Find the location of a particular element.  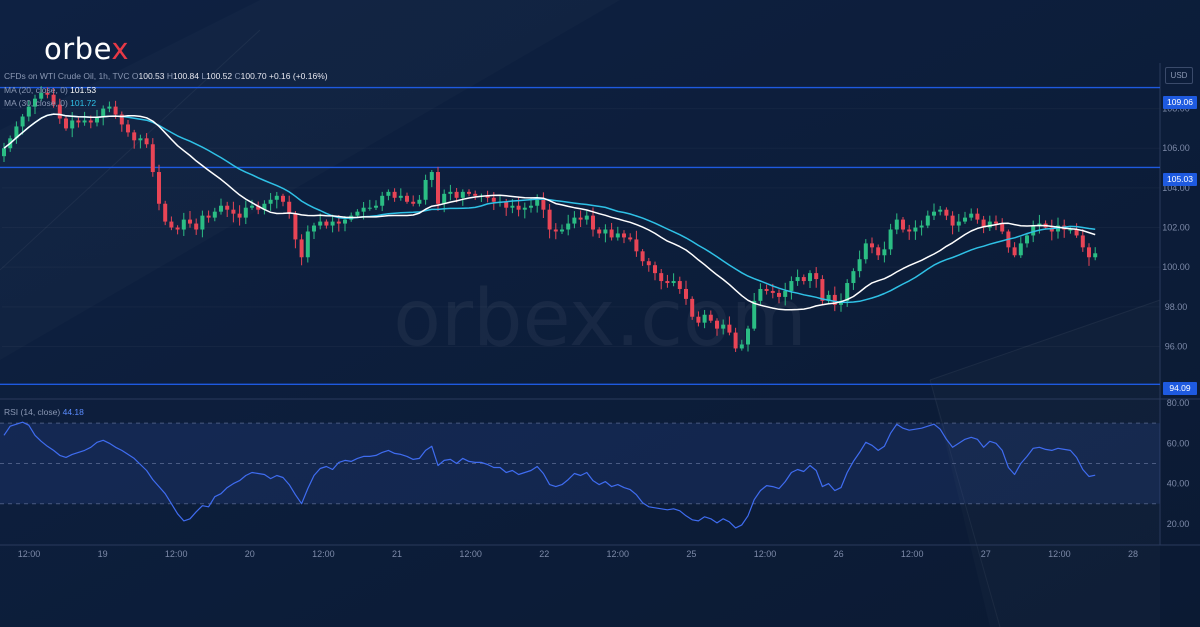

symbol-name: CFDs on WTI Crude Oil, 1h, TVC is located at coordinates (67, 76).